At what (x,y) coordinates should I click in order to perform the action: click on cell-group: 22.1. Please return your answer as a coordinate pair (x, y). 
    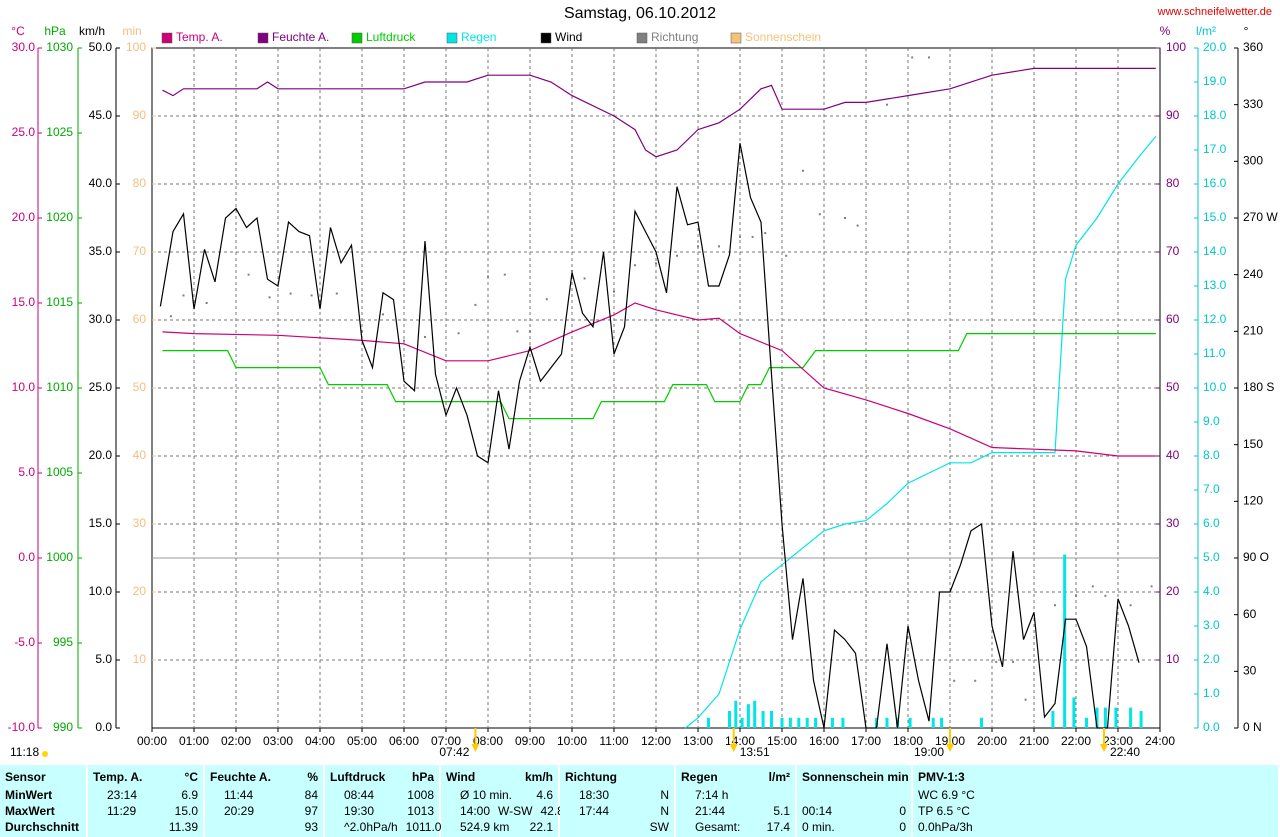
    Looking at the image, I should click on (537, 827).